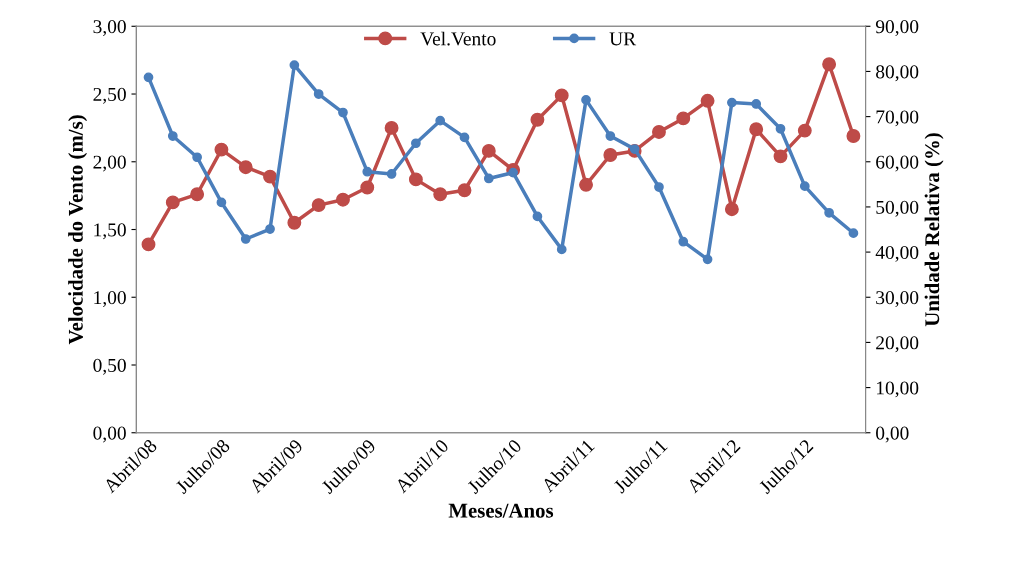 The image size is (1010, 584). What do you see at coordinates (109, 28) in the screenshot?
I see `y-tick-label: 3,00` at bounding box center [109, 28].